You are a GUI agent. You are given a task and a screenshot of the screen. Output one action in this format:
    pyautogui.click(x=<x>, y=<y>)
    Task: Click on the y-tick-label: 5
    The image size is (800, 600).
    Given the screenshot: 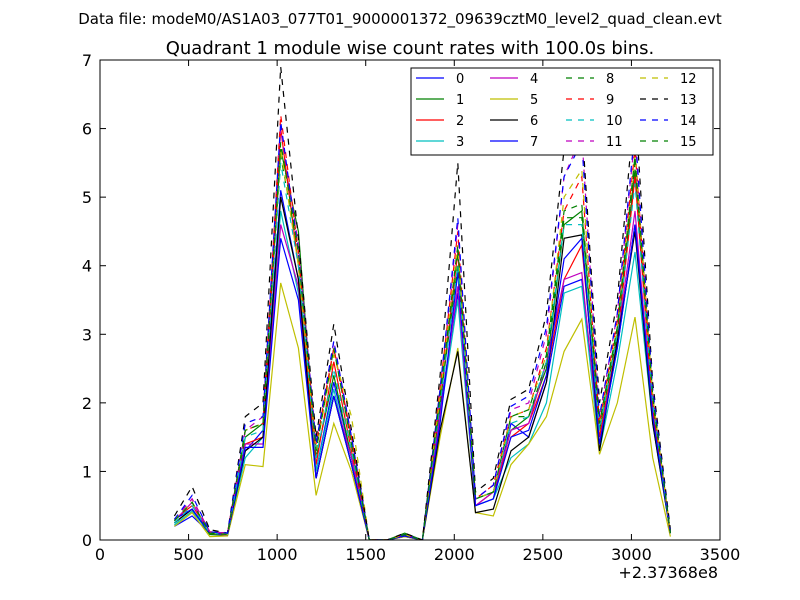 What is the action you would take?
    pyautogui.click(x=87, y=197)
    